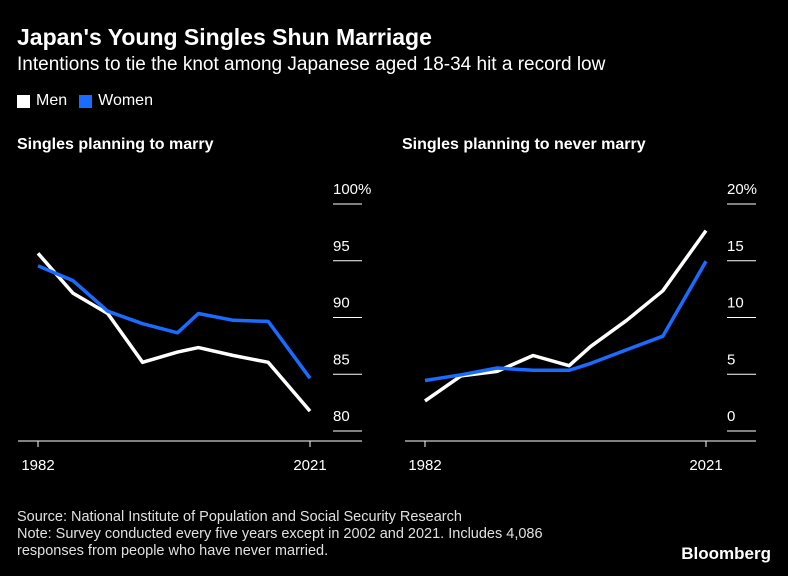  What do you see at coordinates (726, 553) in the screenshot?
I see `bloomberg-logo: Bloomberg` at bounding box center [726, 553].